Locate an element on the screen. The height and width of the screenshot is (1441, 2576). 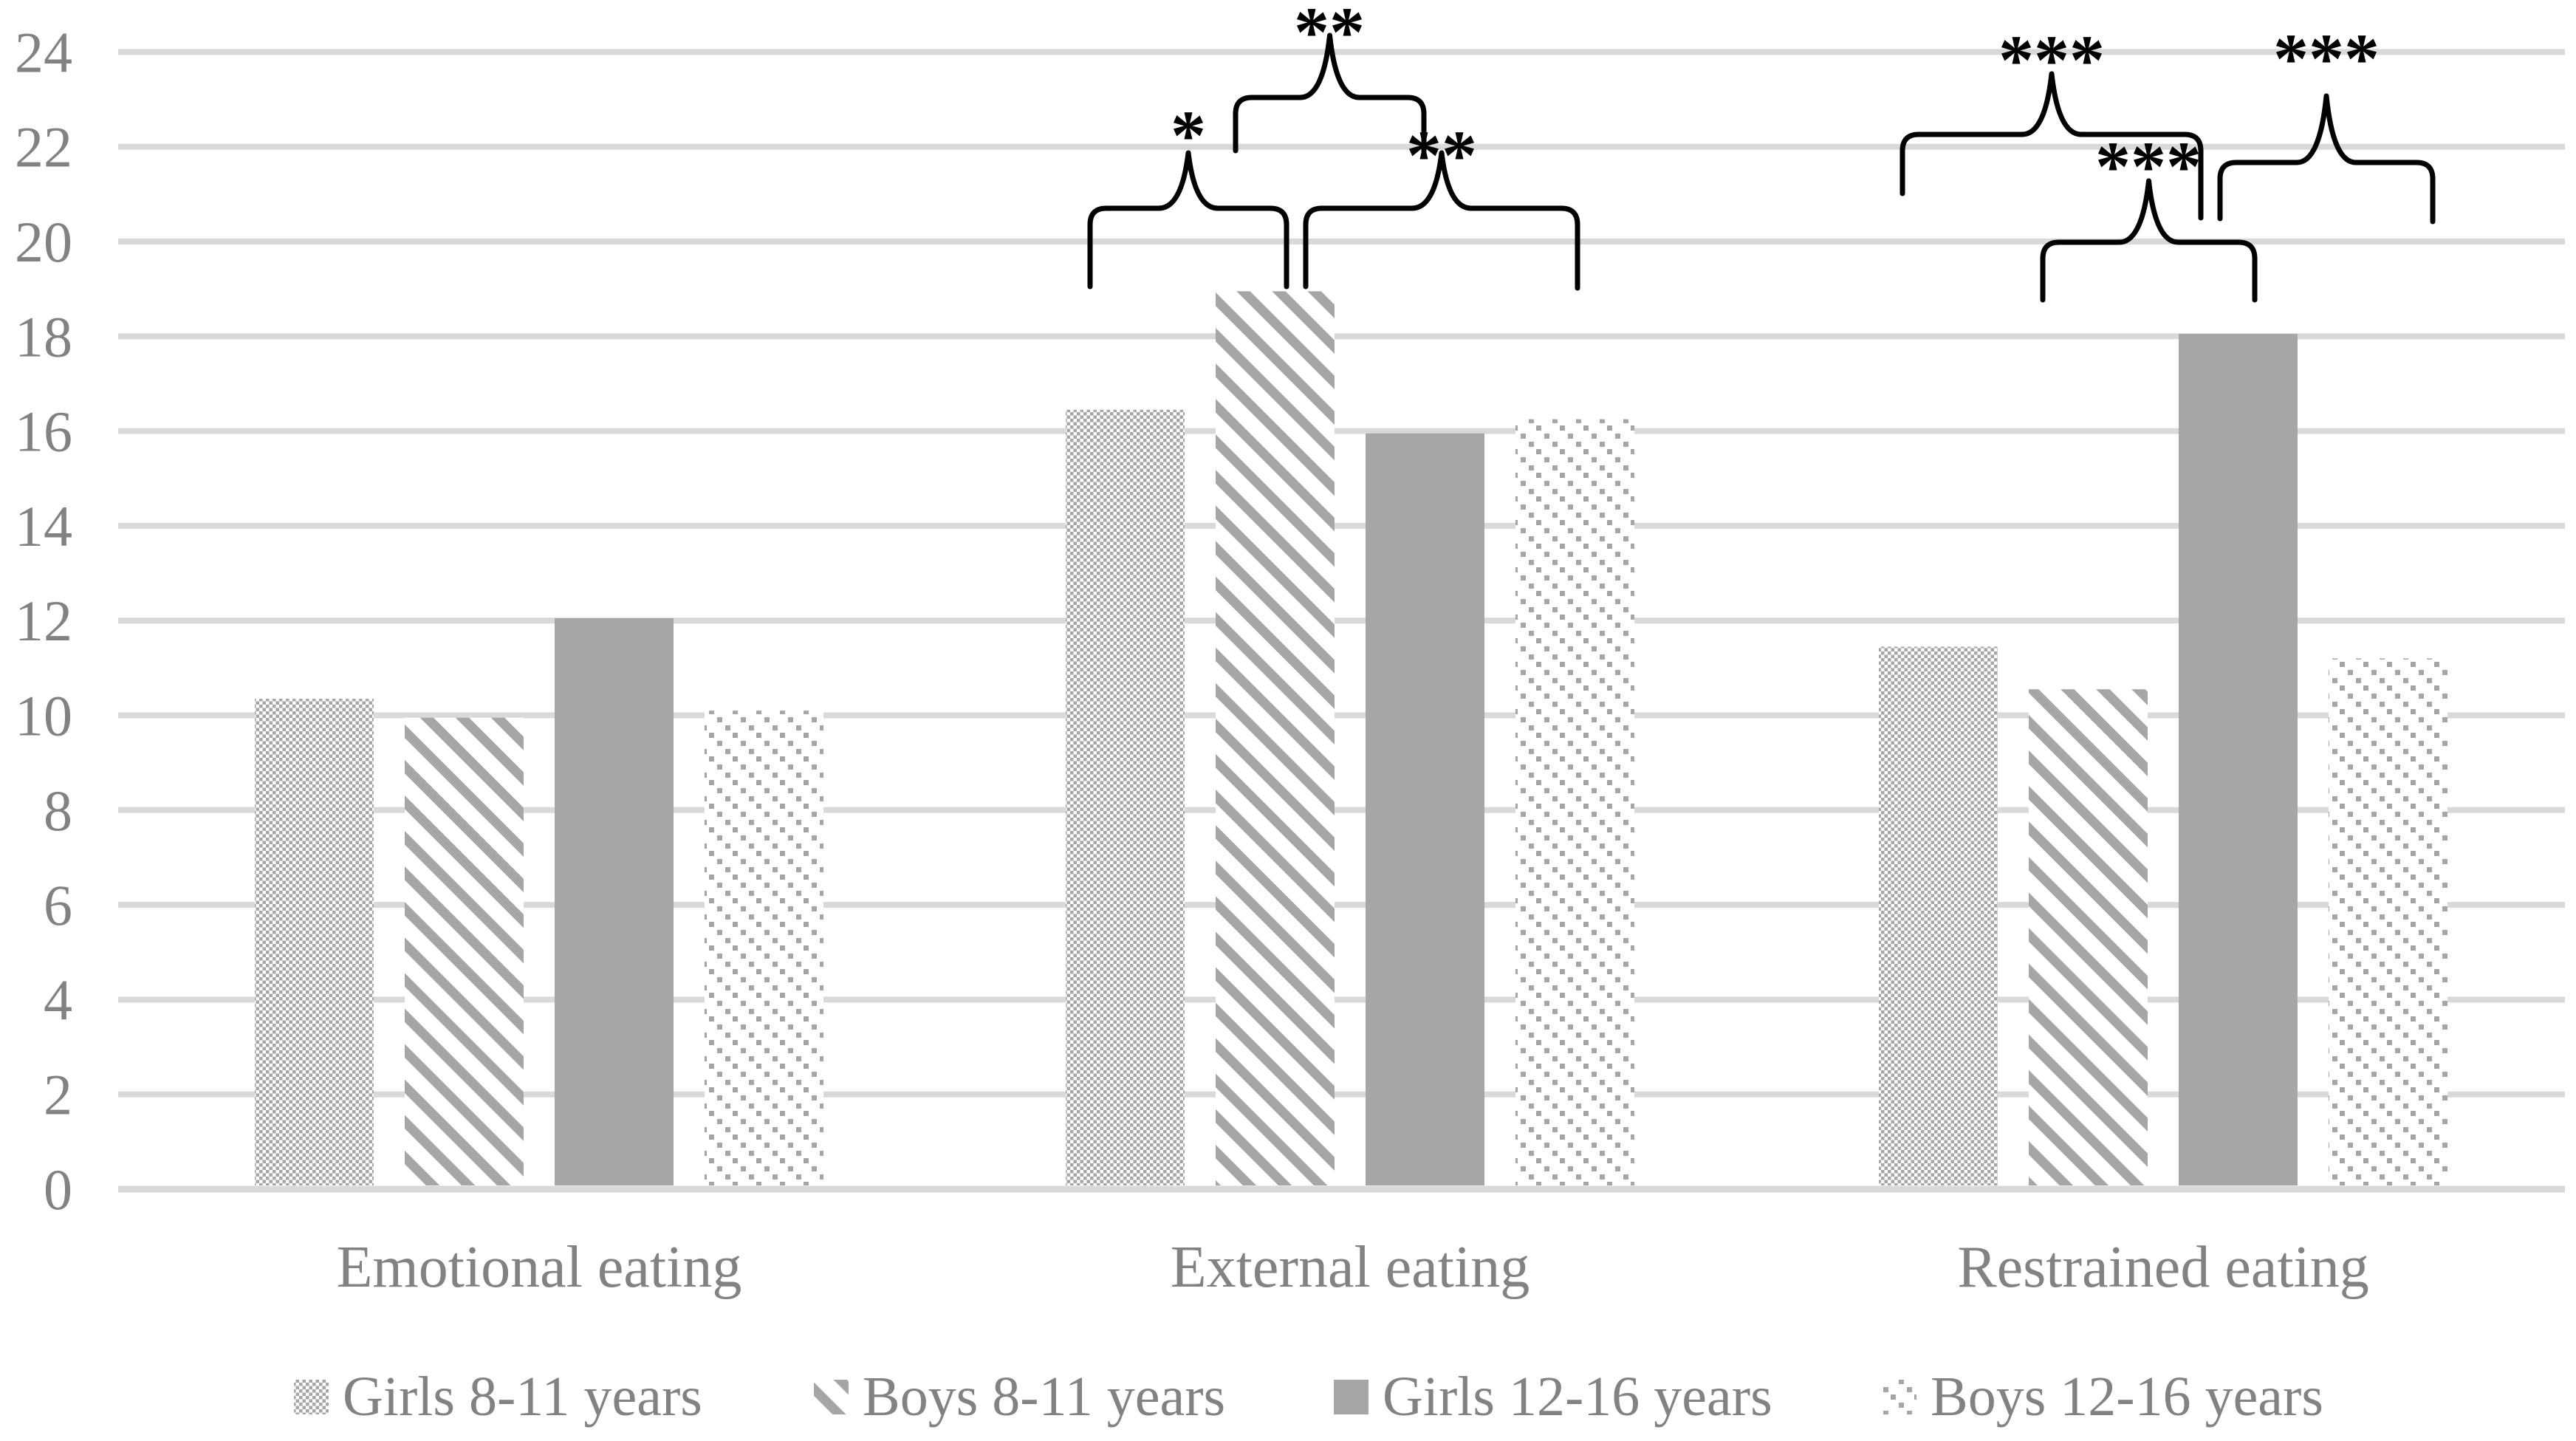
y-axis-tick-label: 20 is located at coordinates (43, 242).